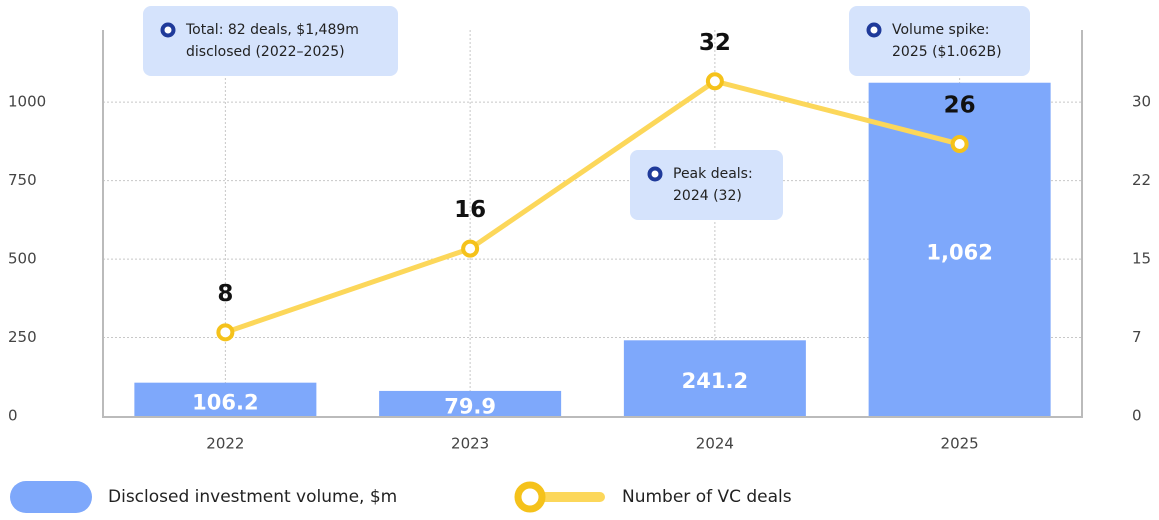  What do you see at coordinates (1141, 102) in the screenshot?
I see `y2-tick-label: 30` at bounding box center [1141, 102].